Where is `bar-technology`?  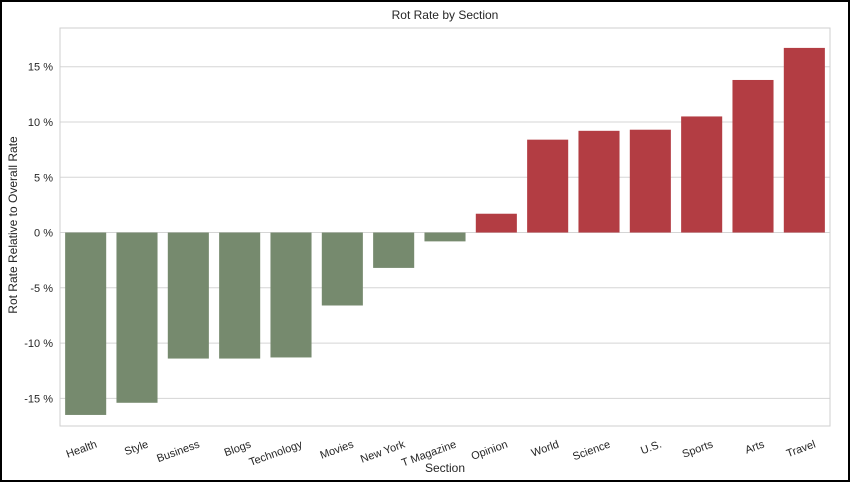
bar-technology is located at coordinates (291, 295).